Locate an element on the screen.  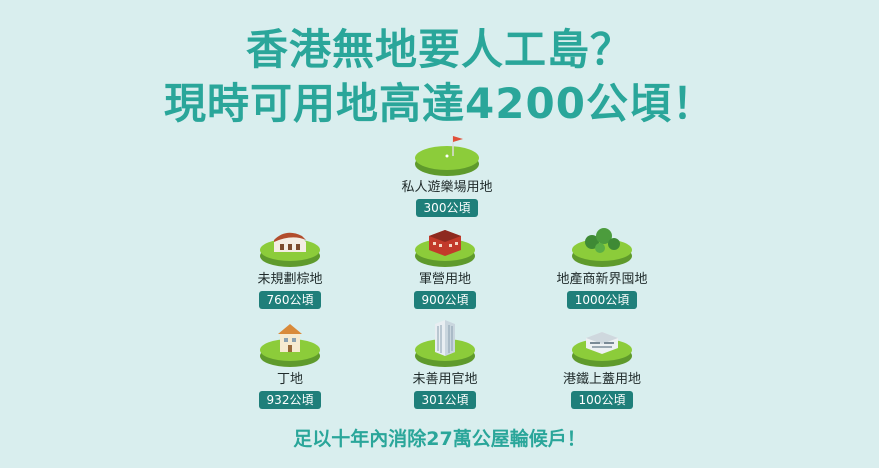
item-label: 港鐵上蓋用地 is located at coordinates (601, 379).